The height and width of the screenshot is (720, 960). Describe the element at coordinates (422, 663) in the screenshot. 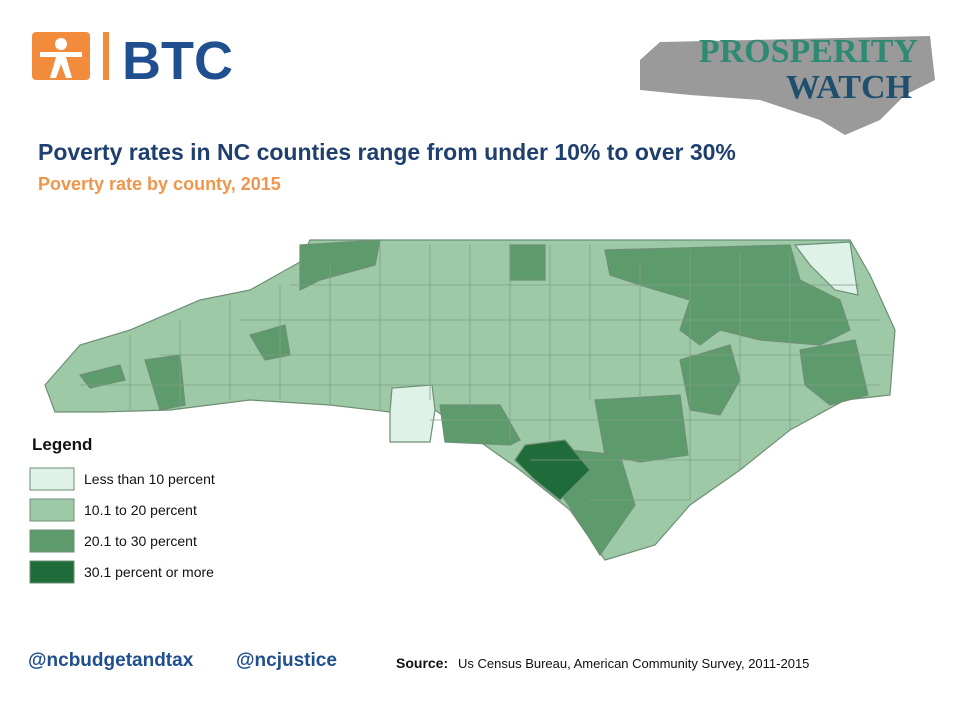

I see `source-label: Source:` at that location.